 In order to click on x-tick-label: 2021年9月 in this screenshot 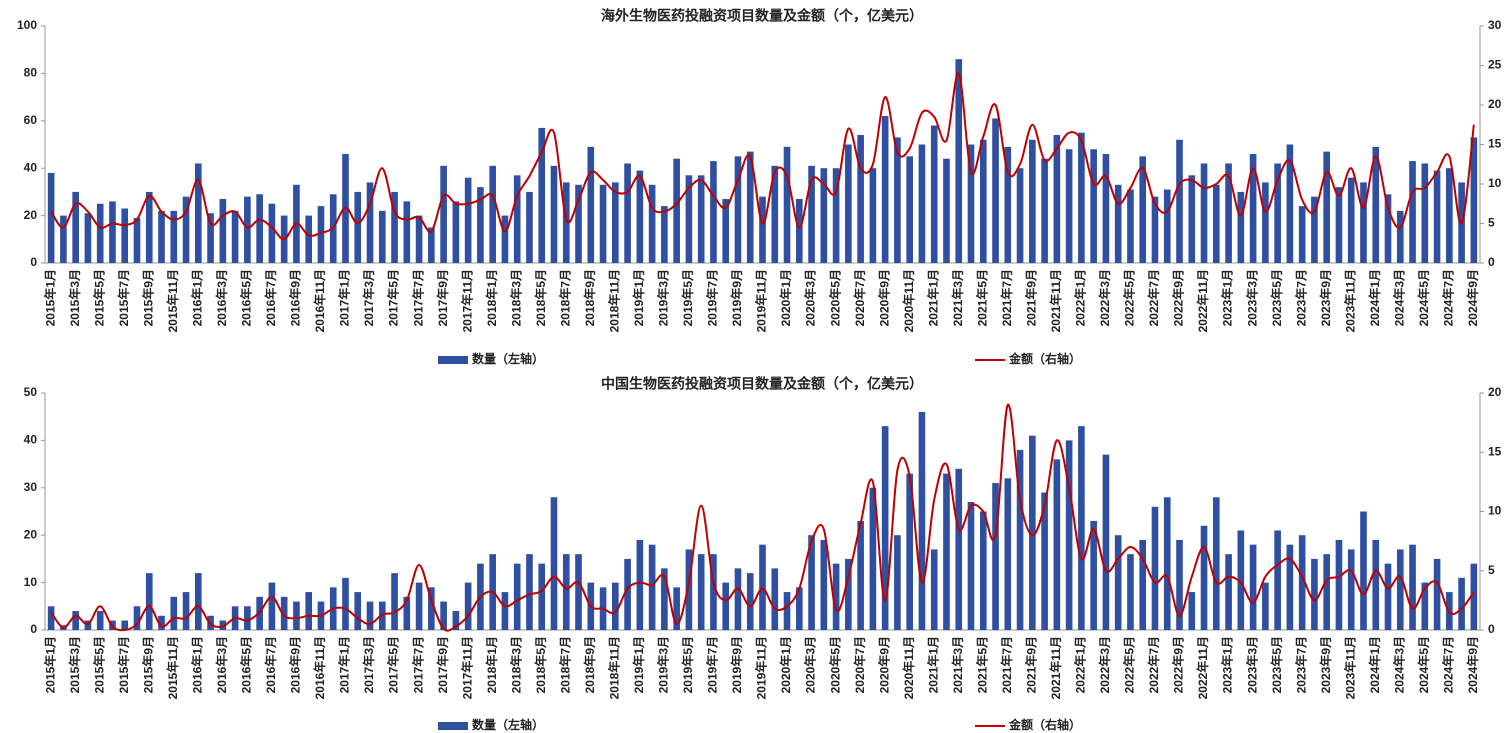, I will do `click(1031, 664)`.